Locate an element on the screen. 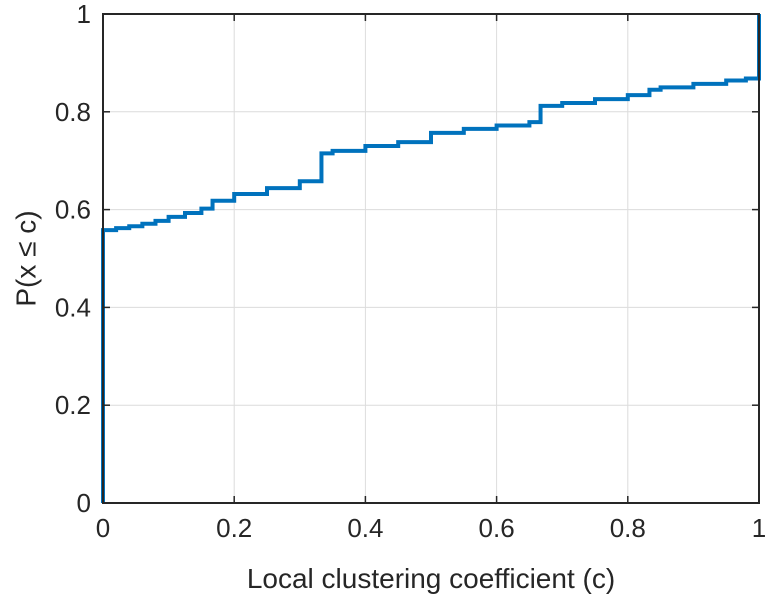 The image size is (766, 600). x-tick-label: 1 is located at coordinates (759, 528).